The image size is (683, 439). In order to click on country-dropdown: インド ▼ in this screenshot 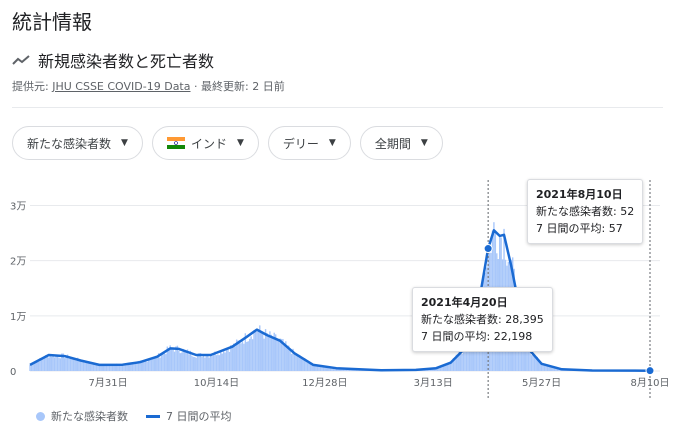, I will do `click(205, 143)`.